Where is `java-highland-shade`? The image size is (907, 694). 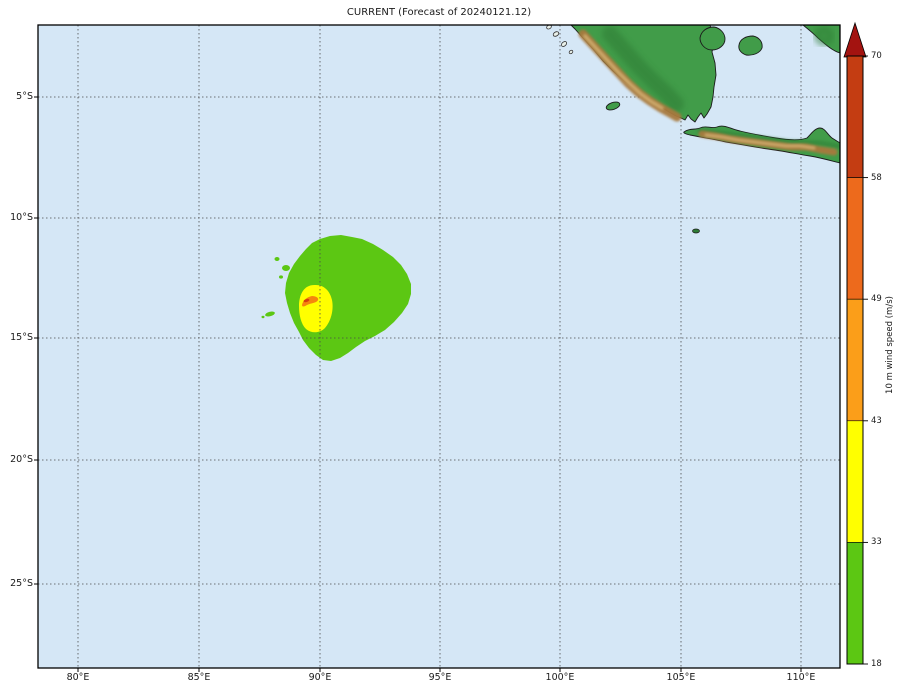 java-highland-shade is located at coordinates (768, 138).